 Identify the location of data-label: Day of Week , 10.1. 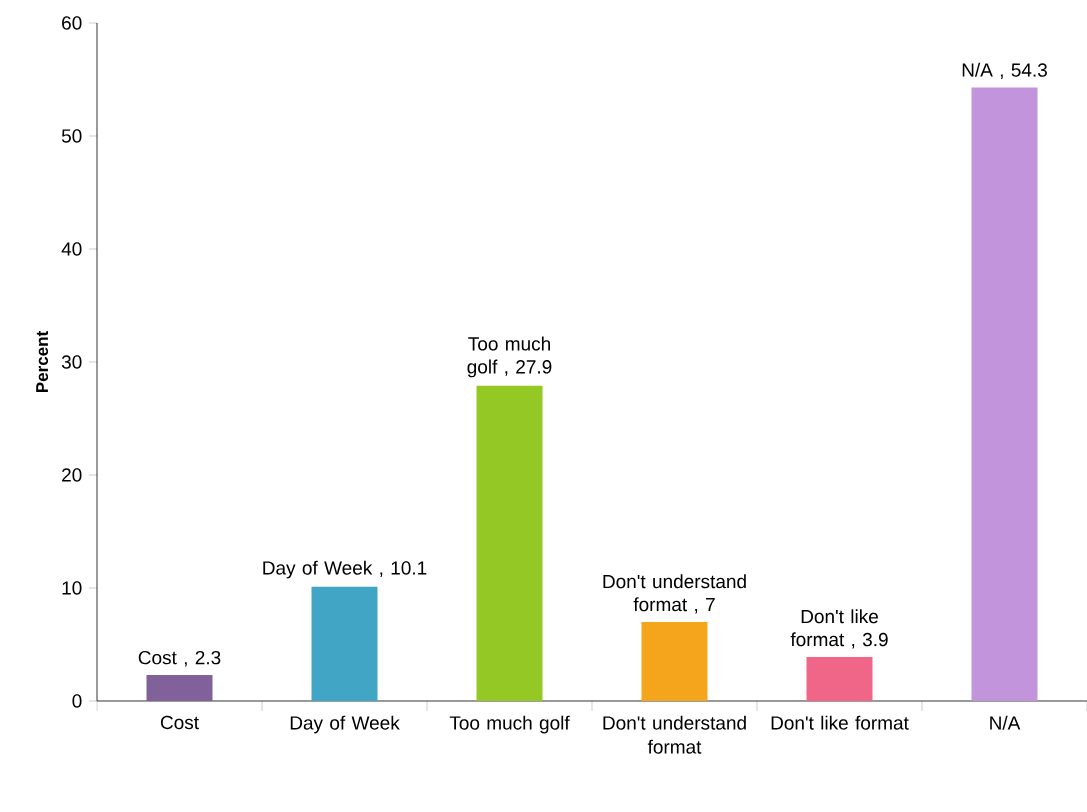
(345, 569).